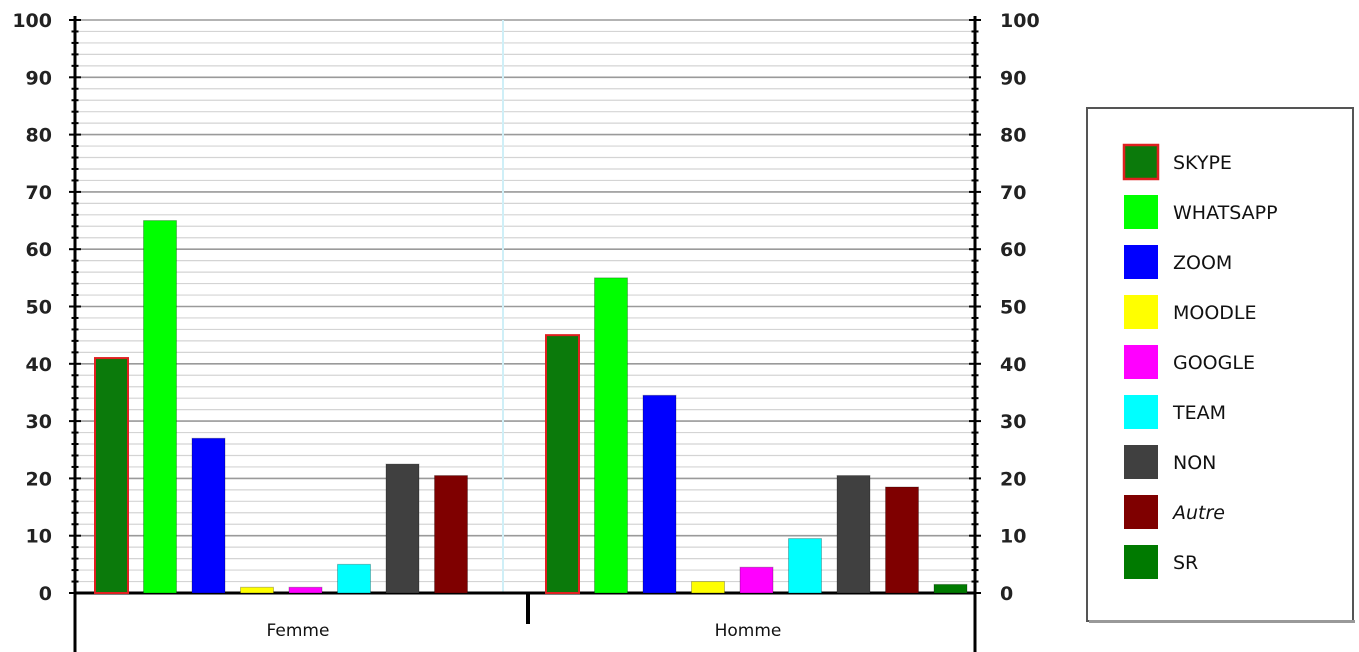 The height and width of the screenshot is (652, 1359). What do you see at coordinates (1199, 413) in the screenshot?
I see `legend-label-team: TEAM` at bounding box center [1199, 413].